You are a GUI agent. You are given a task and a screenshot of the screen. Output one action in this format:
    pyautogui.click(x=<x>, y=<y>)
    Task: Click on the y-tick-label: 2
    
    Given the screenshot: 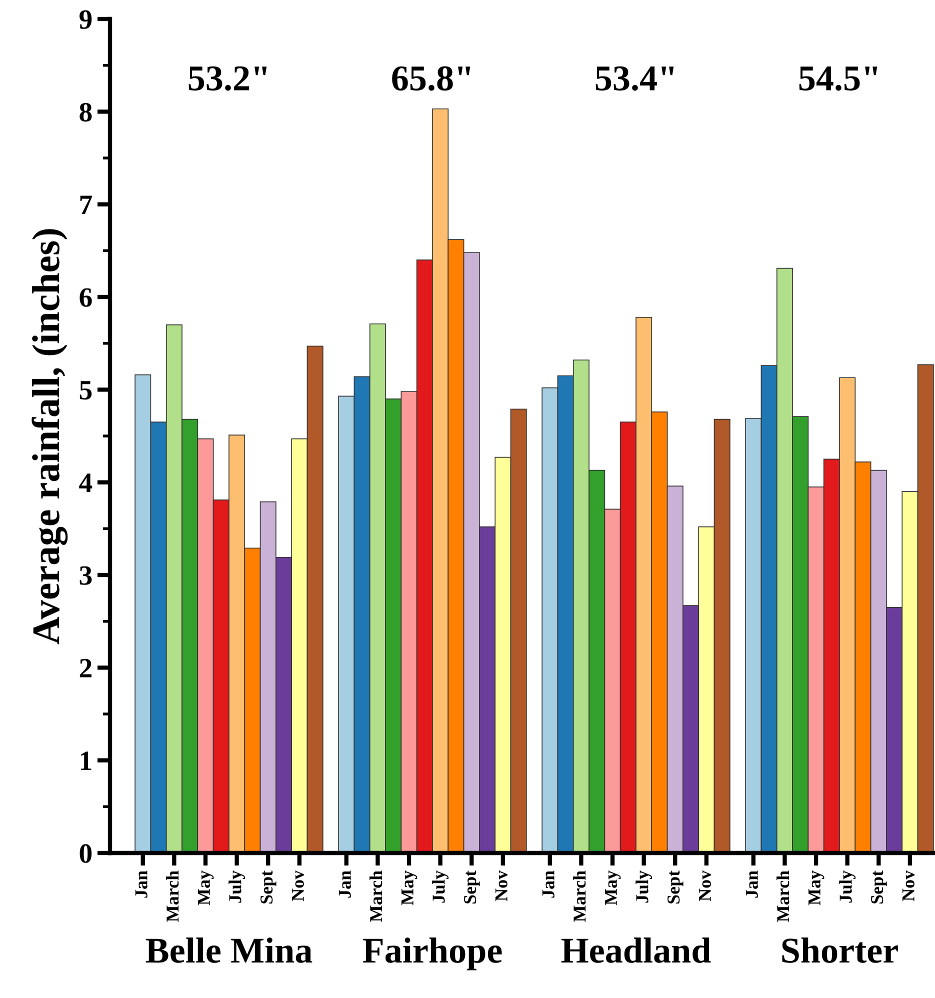 What is the action you would take?
    pyautogui.click(x=86, y=668)
    